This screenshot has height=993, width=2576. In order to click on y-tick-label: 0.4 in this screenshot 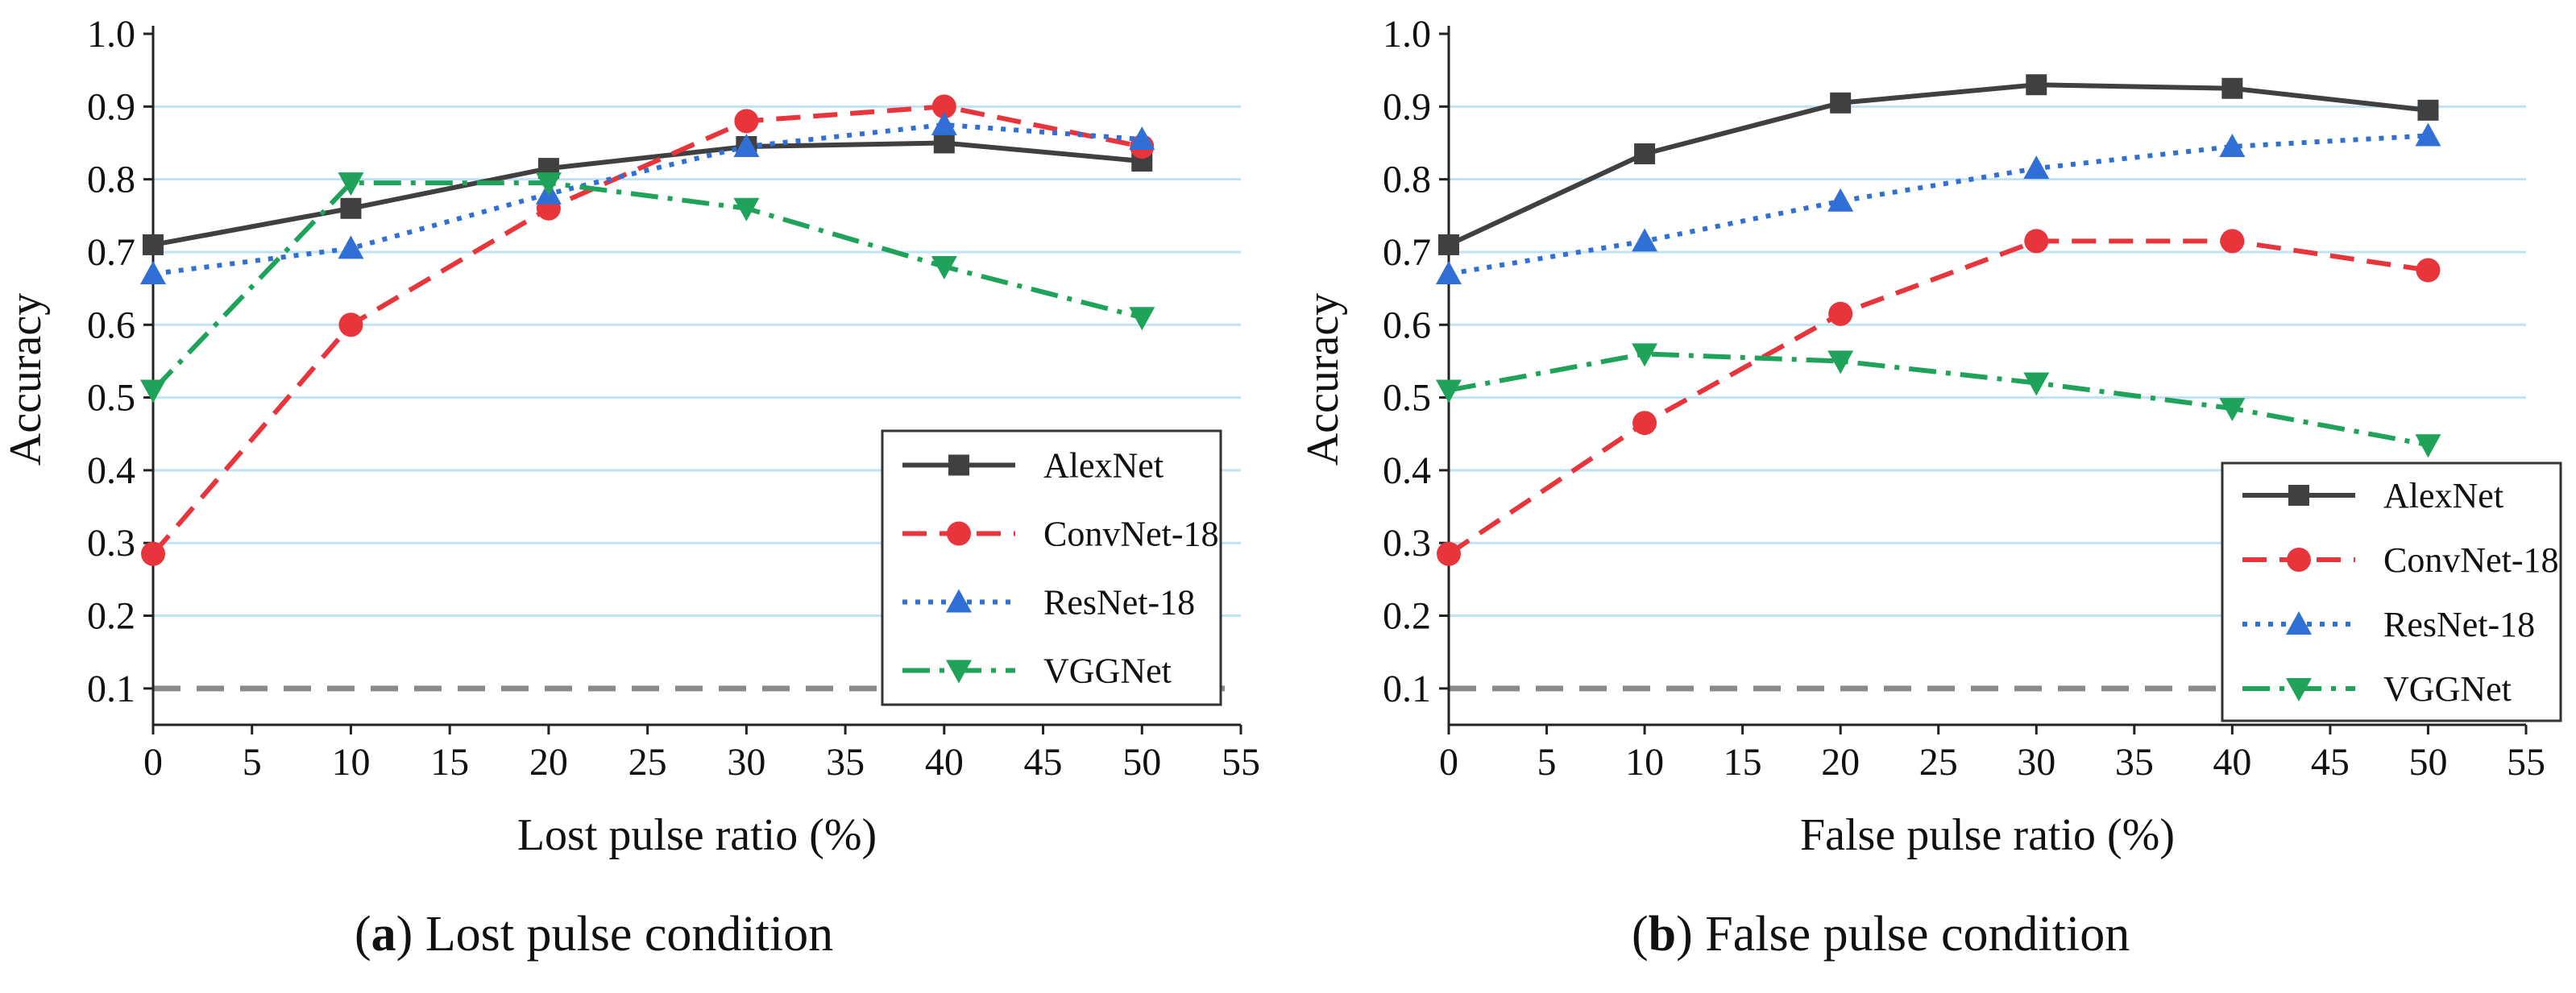, I will do `click(1407, 471)`.